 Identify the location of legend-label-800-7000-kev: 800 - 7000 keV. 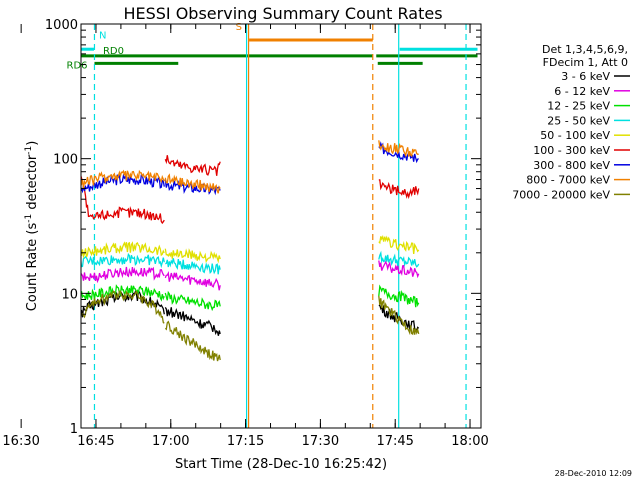
(568, 180).